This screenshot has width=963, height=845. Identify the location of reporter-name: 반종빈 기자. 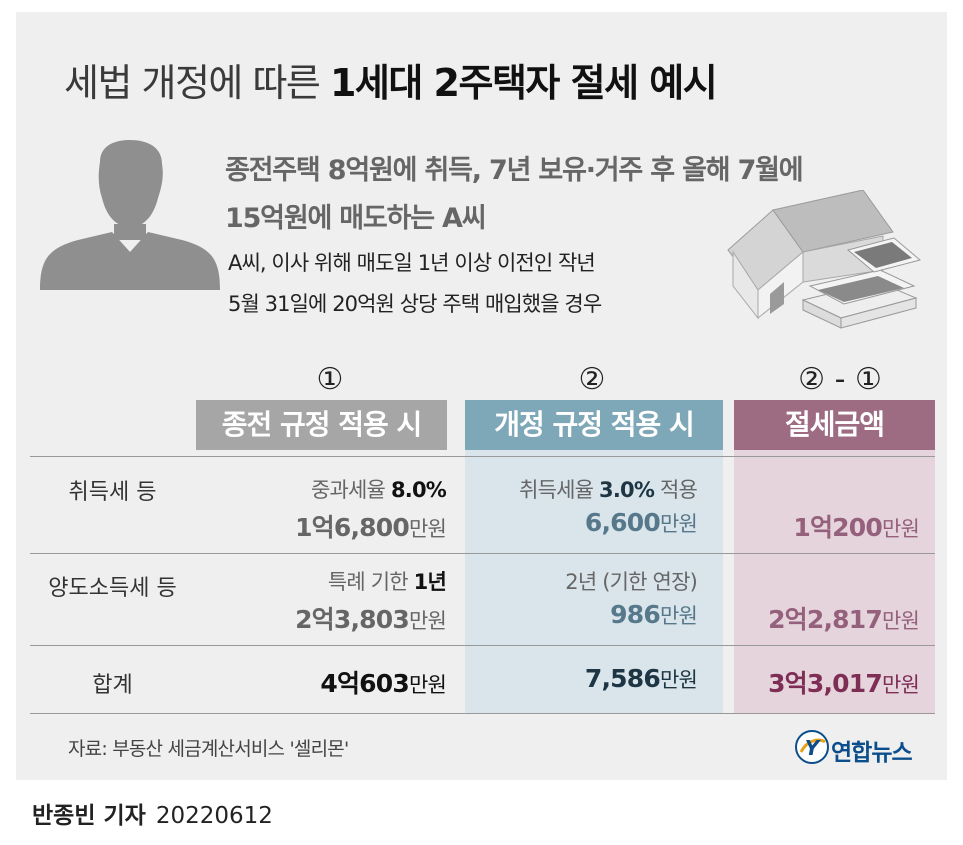
(89, 816).